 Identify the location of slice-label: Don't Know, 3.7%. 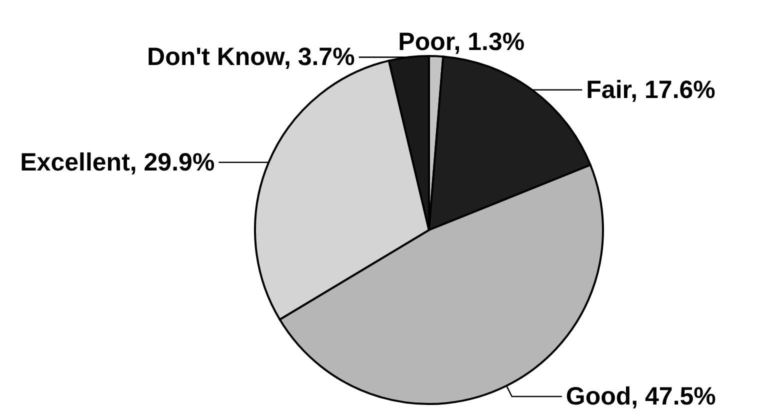
(251, 57).